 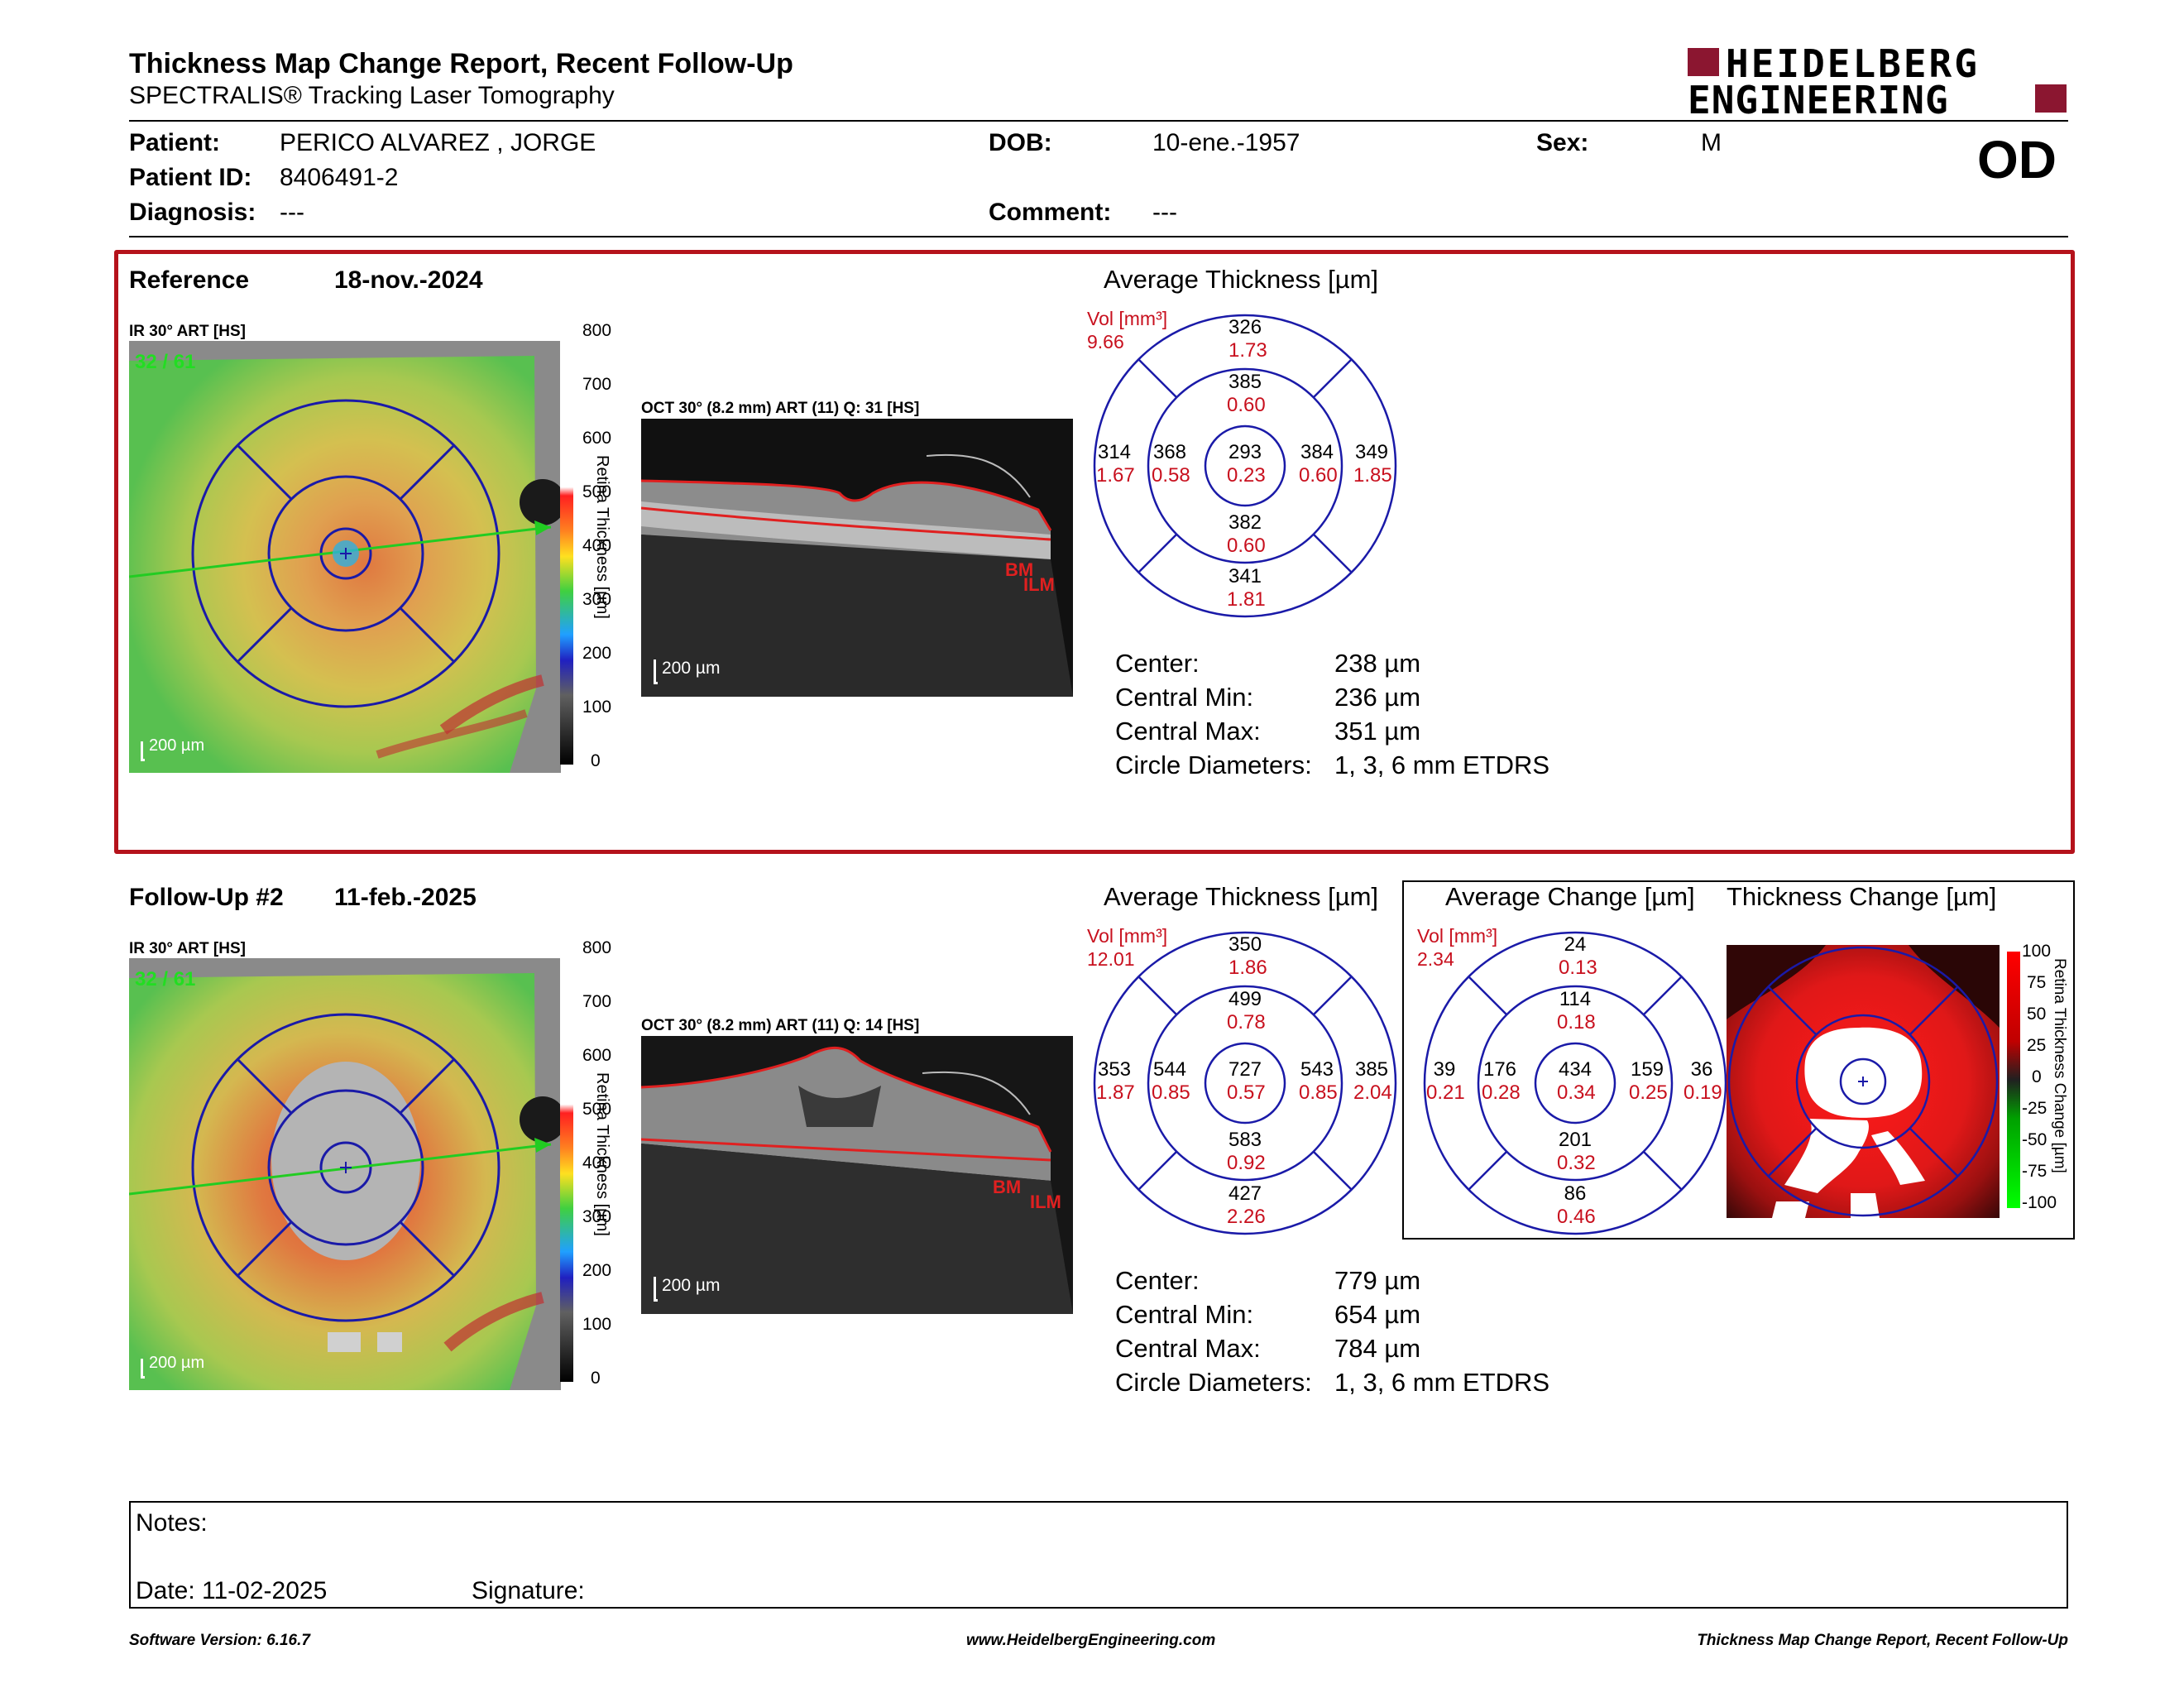 What do you see at coordinates (780, 1025) in the screenshot?
I see `followup-oct-label: OCT 30° (8.2 mm) ART (11) Q: 14 [HS]` at bounding box center [780, 1025].